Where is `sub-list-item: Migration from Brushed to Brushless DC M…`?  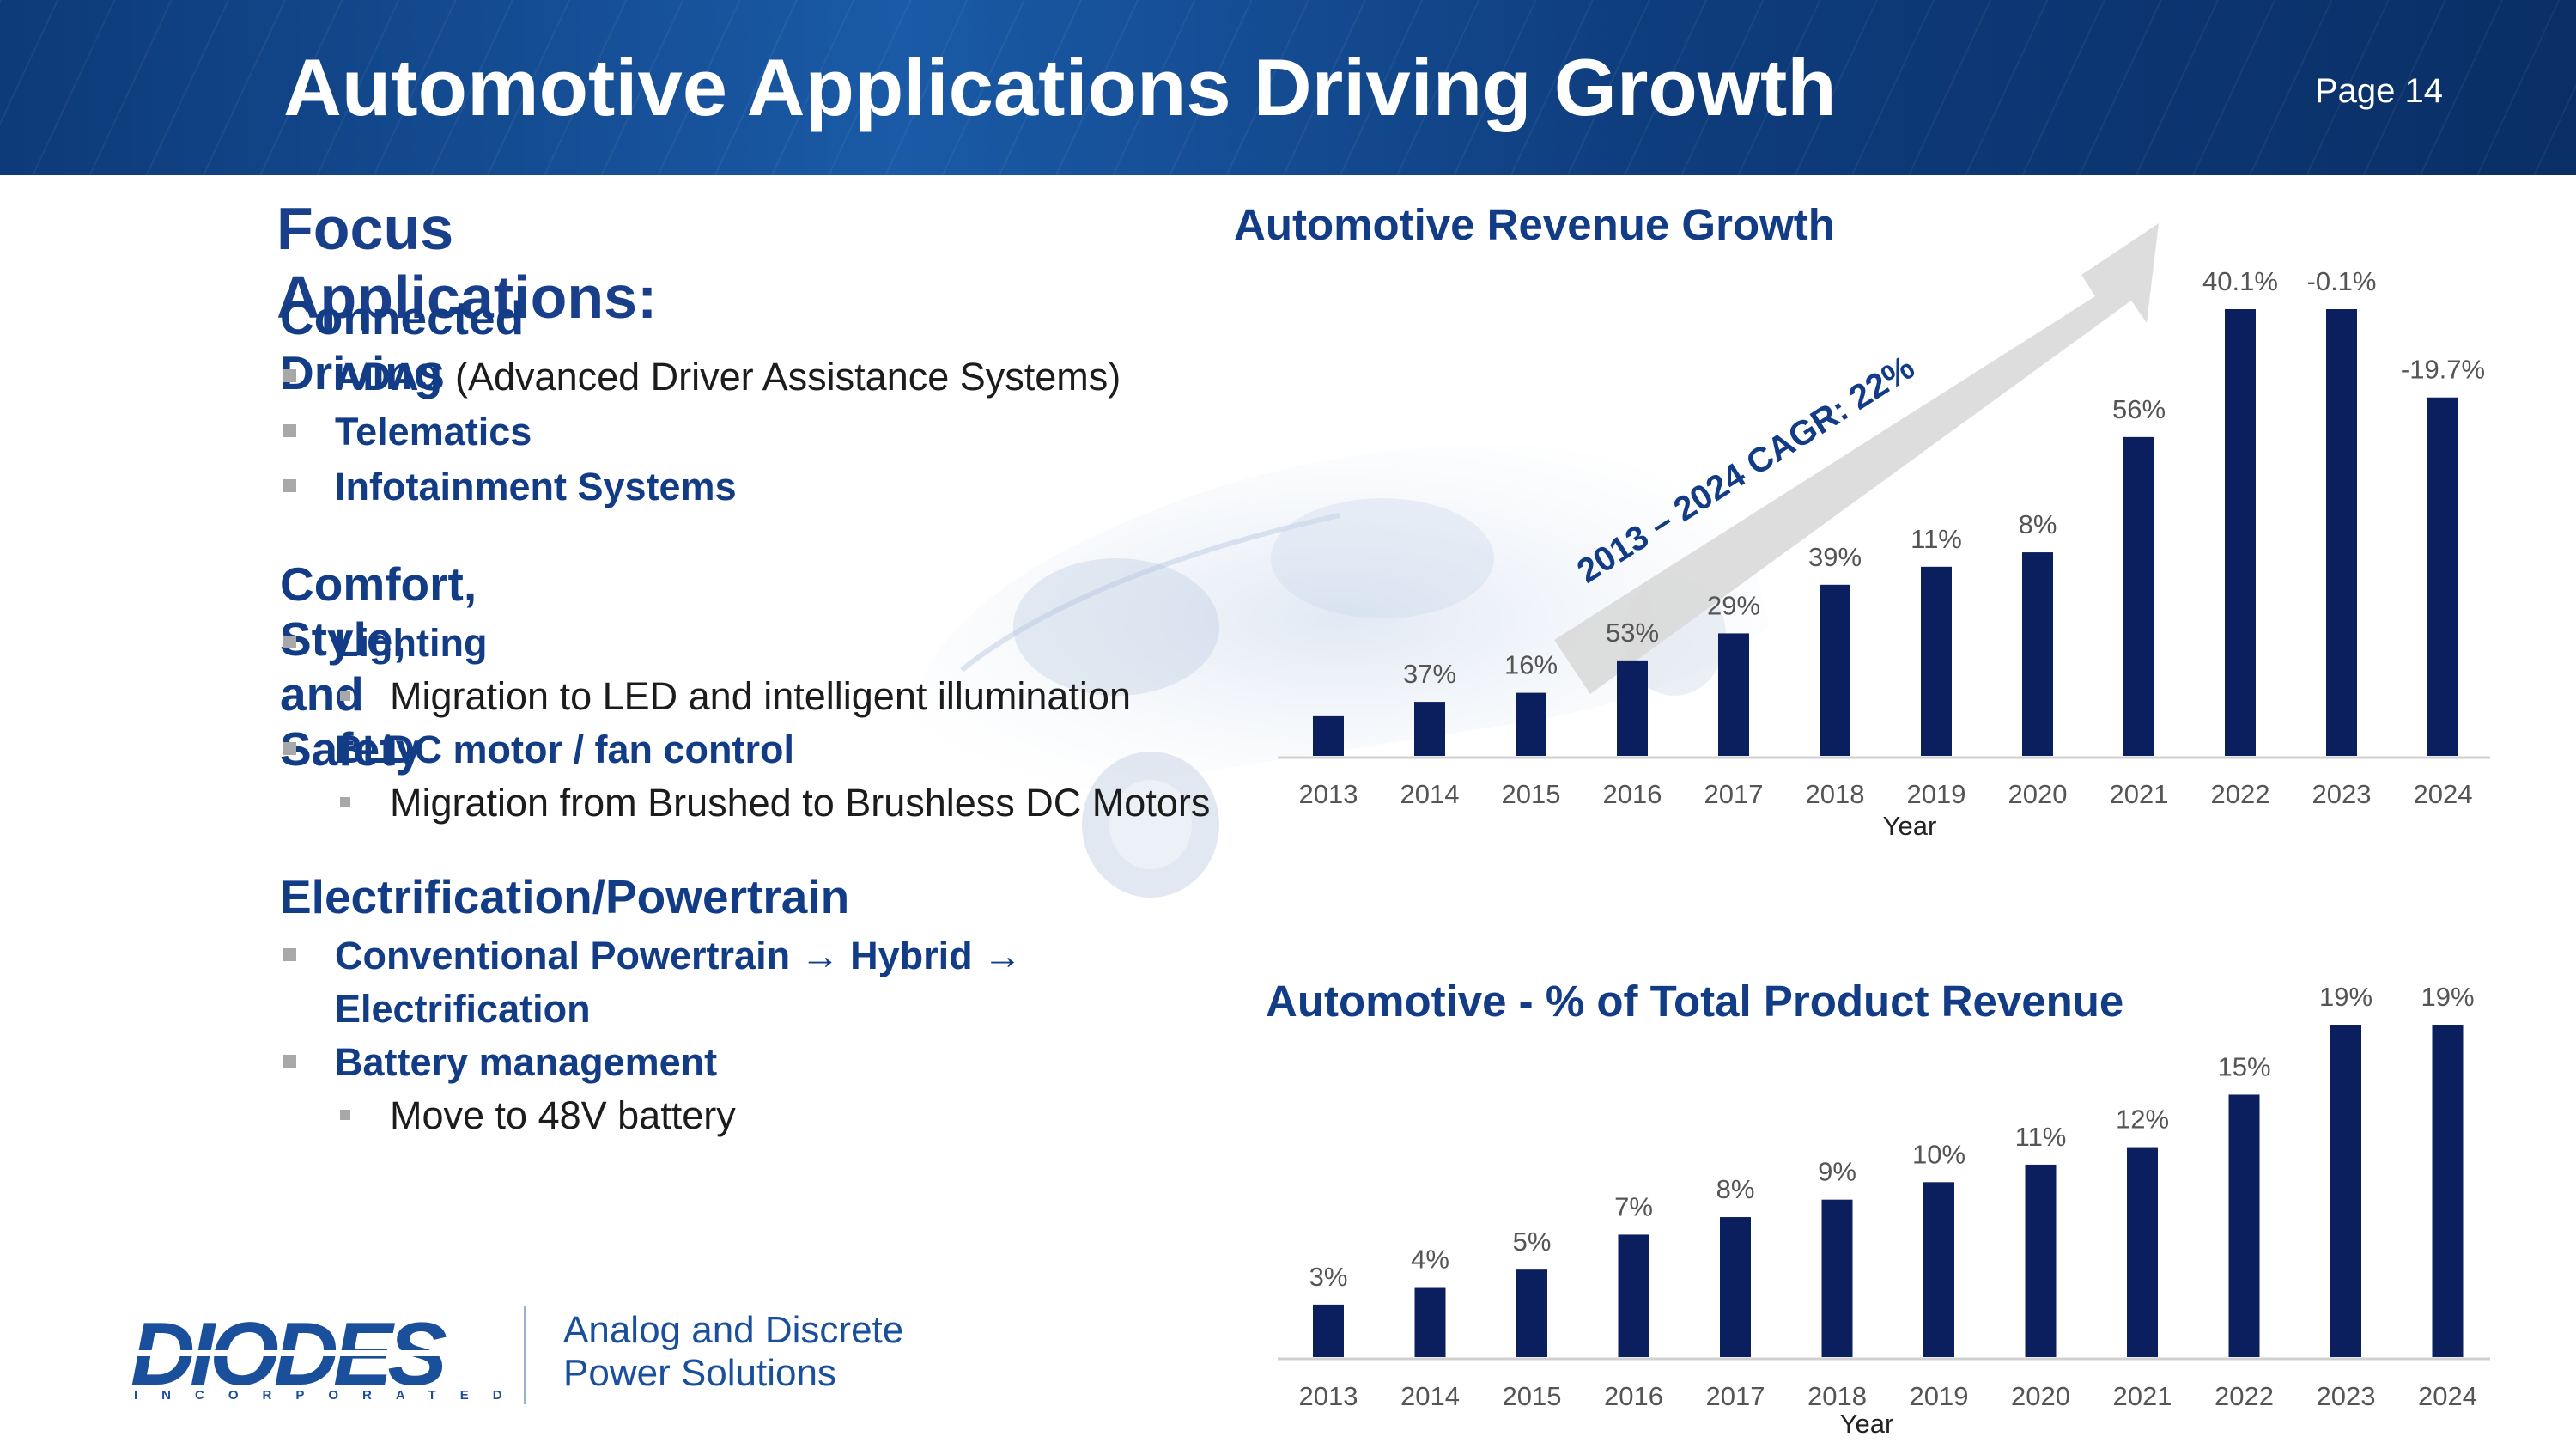 sub-list-item: Migration from Brushed to Brushless DC M… is located at coordinates (801, 803).